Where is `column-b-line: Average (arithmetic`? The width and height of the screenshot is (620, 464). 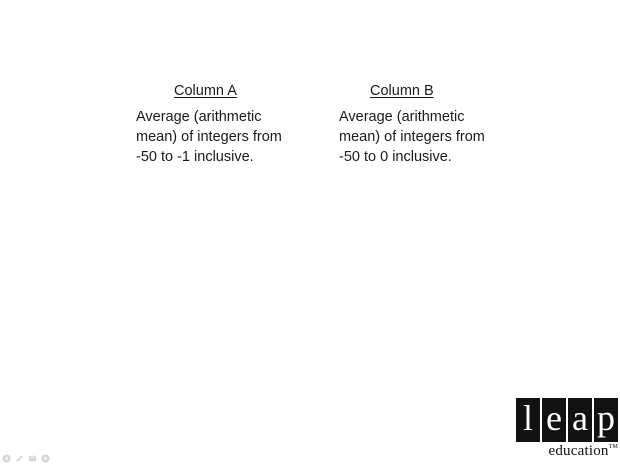 column-b-line: Average (arithmetic is located at coordinates (402, 117).